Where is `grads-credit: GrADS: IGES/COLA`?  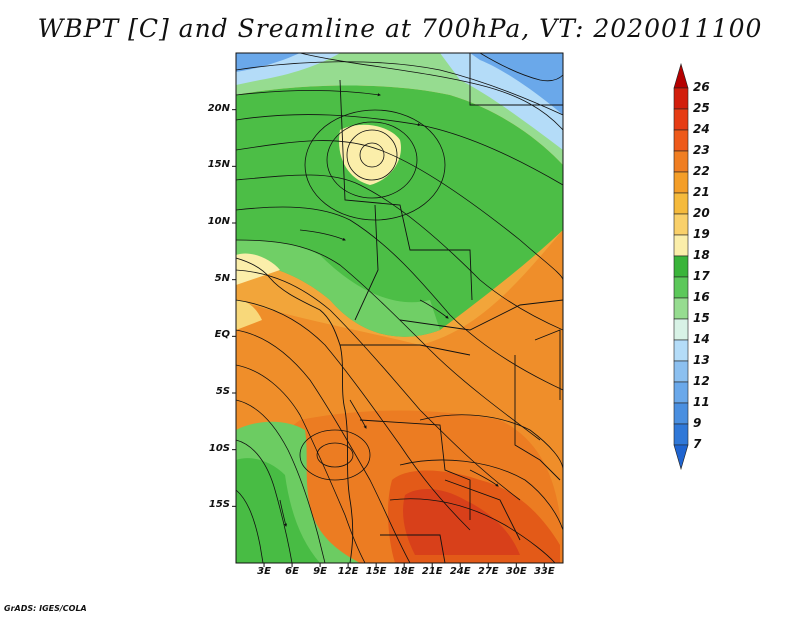
grads-credit: GrADS: IGES/COLA is located at coordinates (45, 608).